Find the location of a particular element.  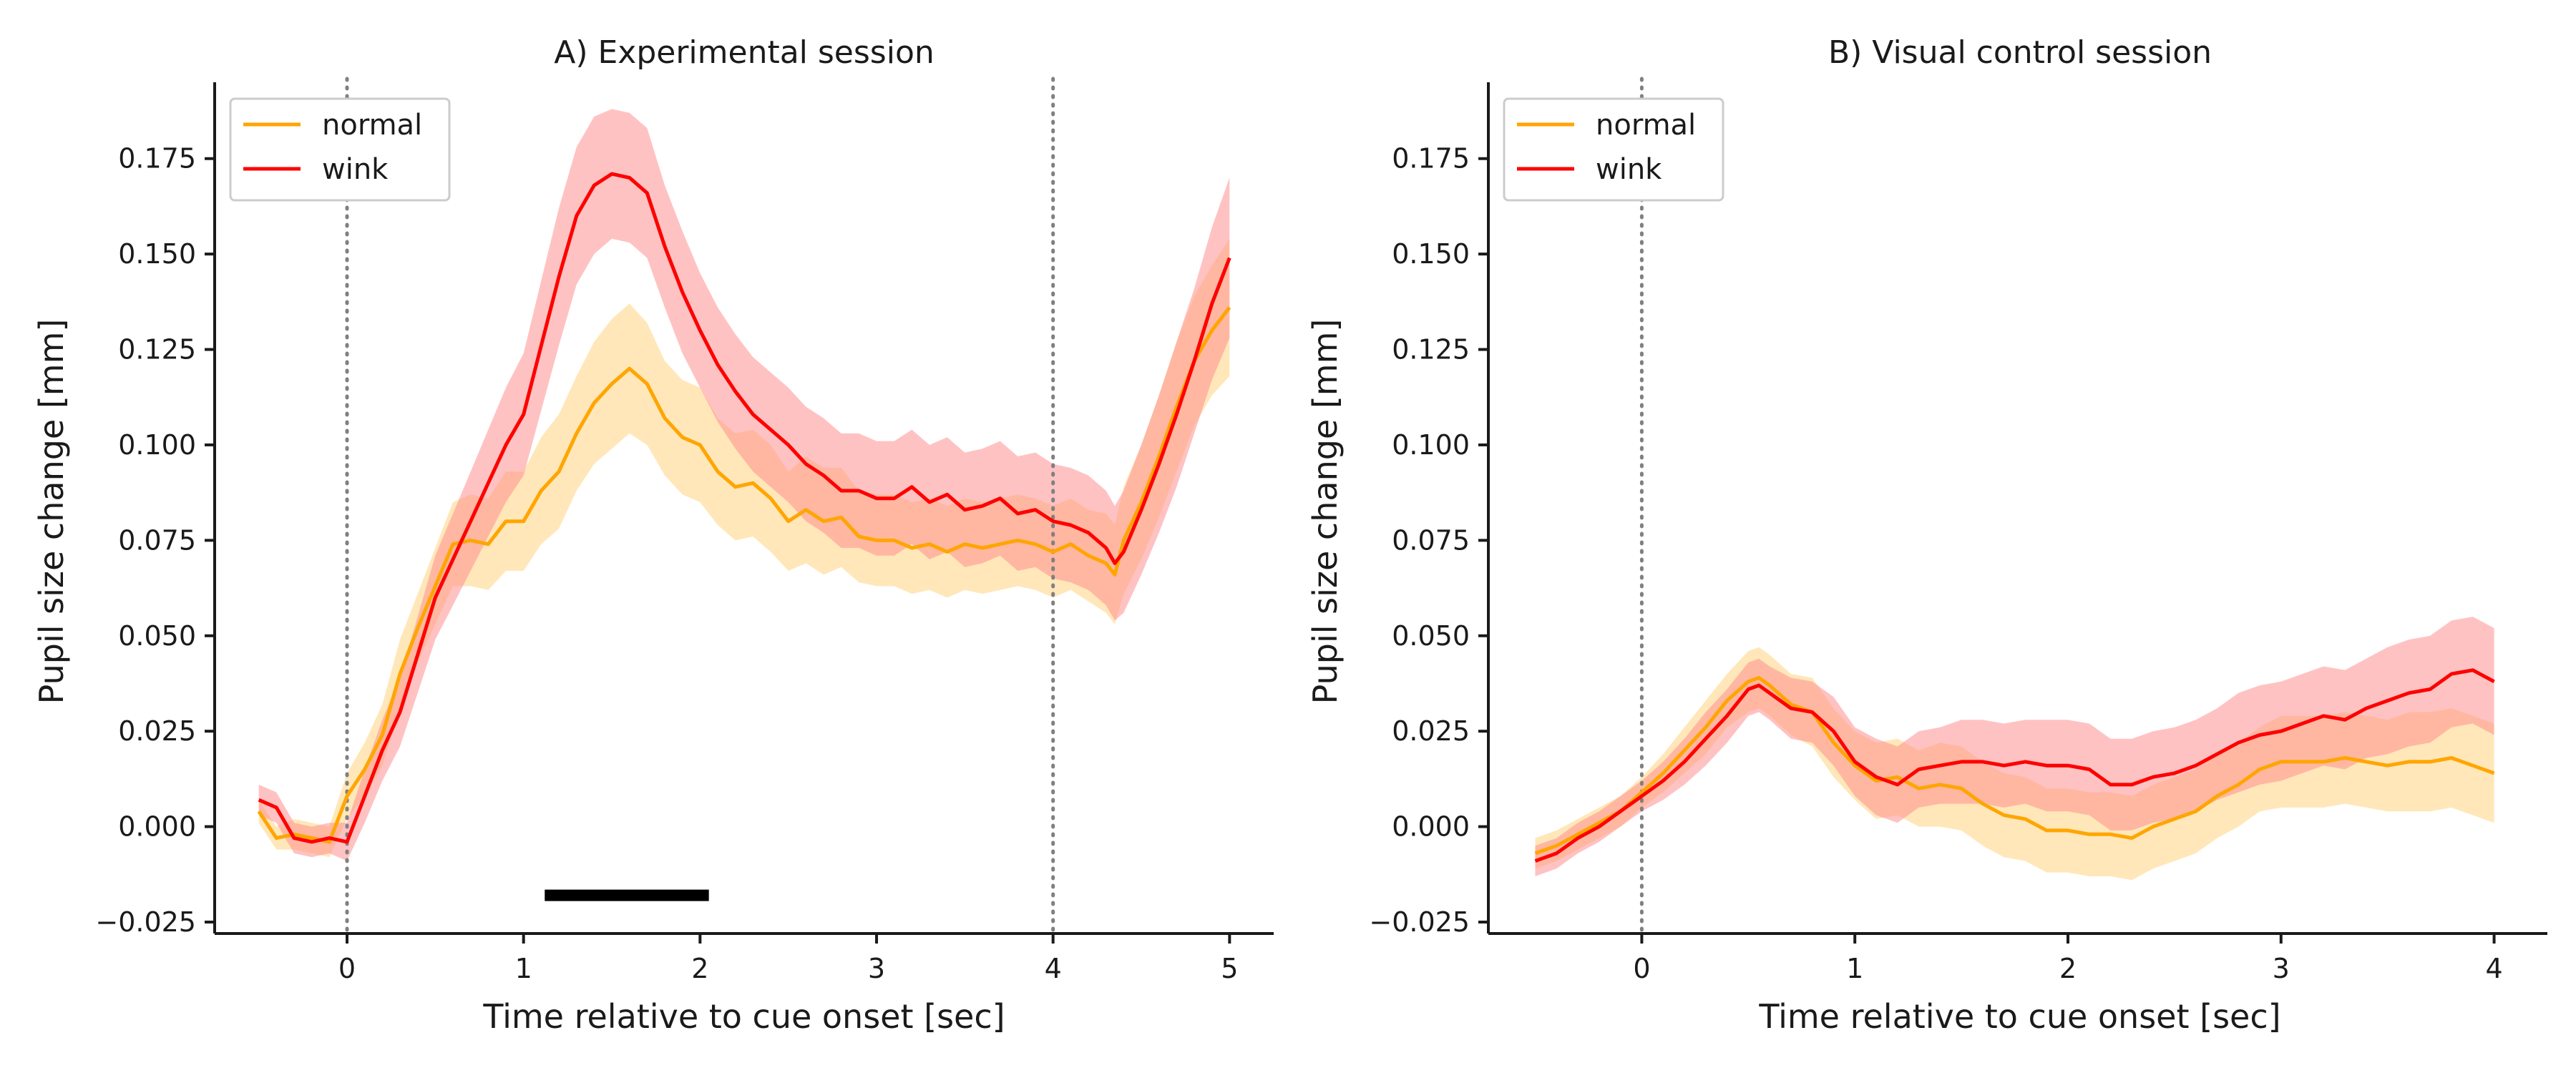

series-line-normal is located at coordinates (2014, 766).